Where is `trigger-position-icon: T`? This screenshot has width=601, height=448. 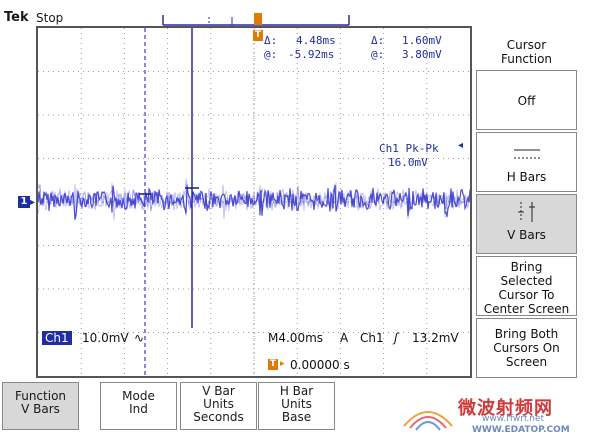
trigger-position-icon: T is located at coordinates (273, 364).